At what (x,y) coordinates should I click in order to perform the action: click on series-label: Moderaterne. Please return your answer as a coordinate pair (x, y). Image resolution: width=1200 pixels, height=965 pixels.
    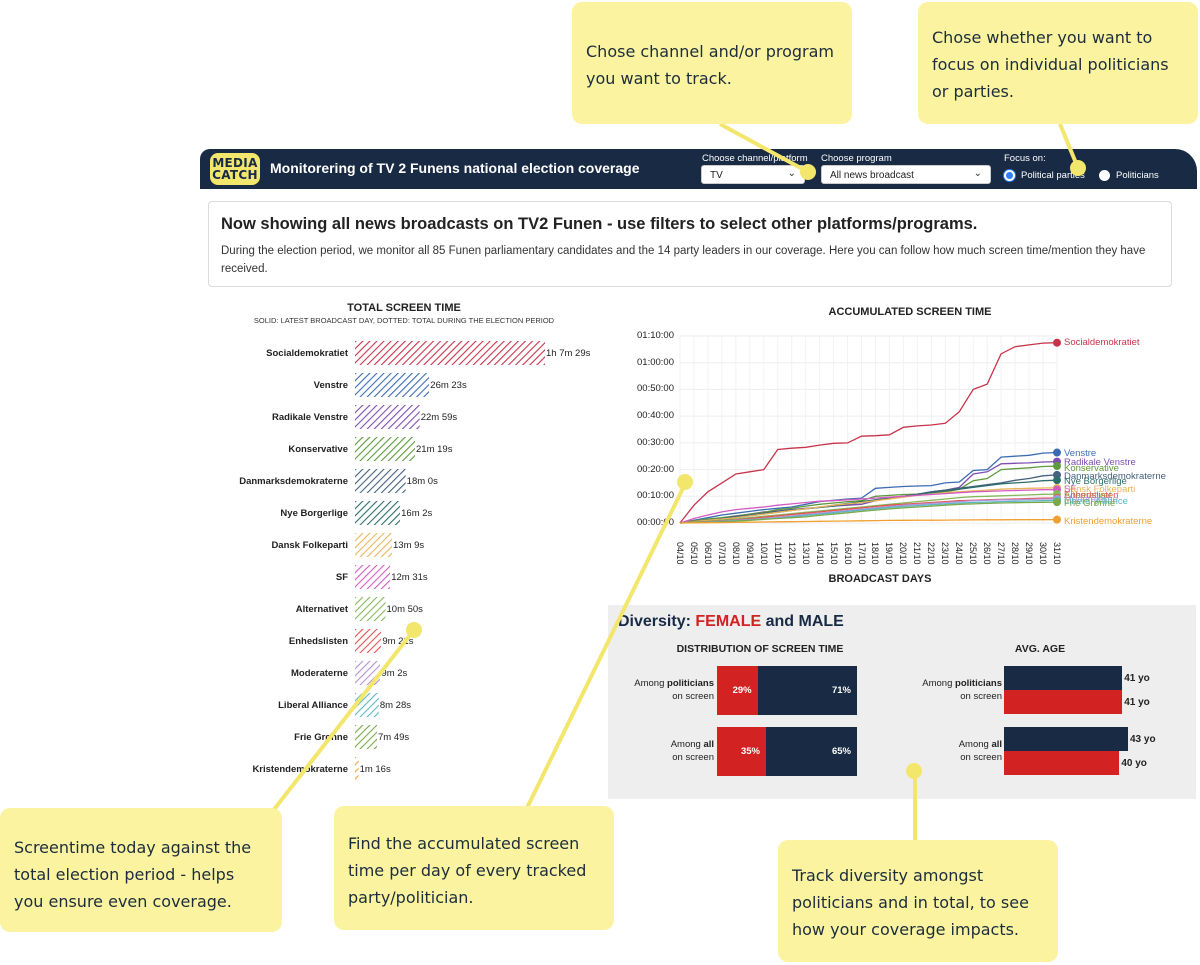
    Looking at the image, I should click on (1091, 499).